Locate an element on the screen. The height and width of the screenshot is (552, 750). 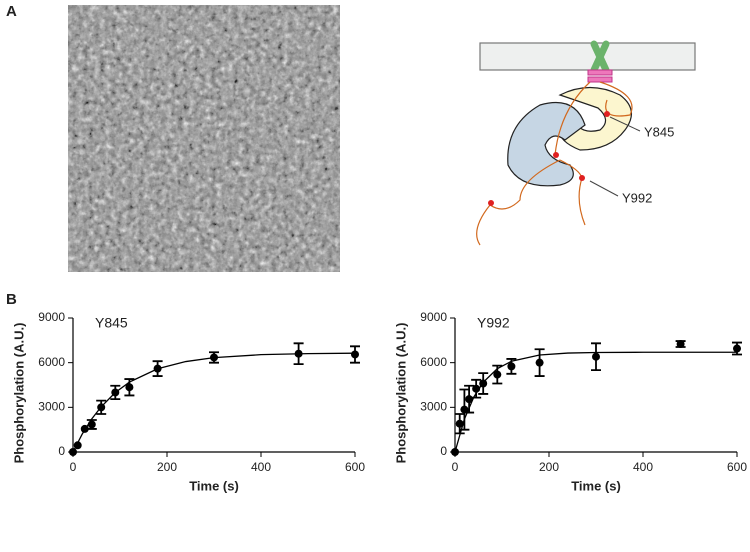
diagram-label: Y992 is located at coordinates (637, 197).